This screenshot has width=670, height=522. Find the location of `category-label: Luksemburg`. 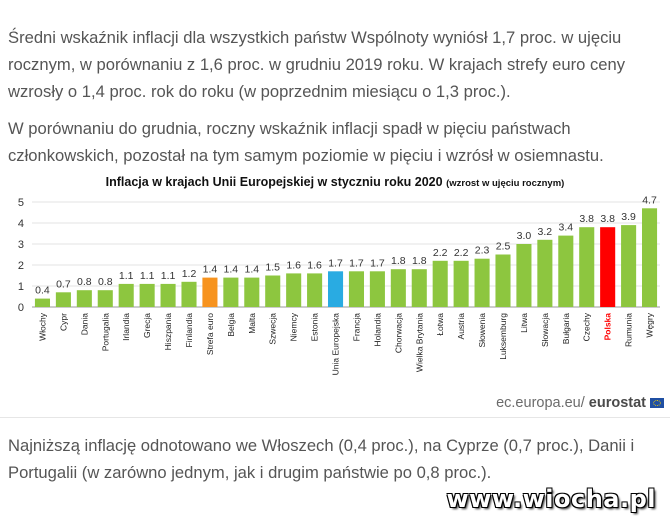

category-label: Luksemburg is located at coordinates (503, 336).